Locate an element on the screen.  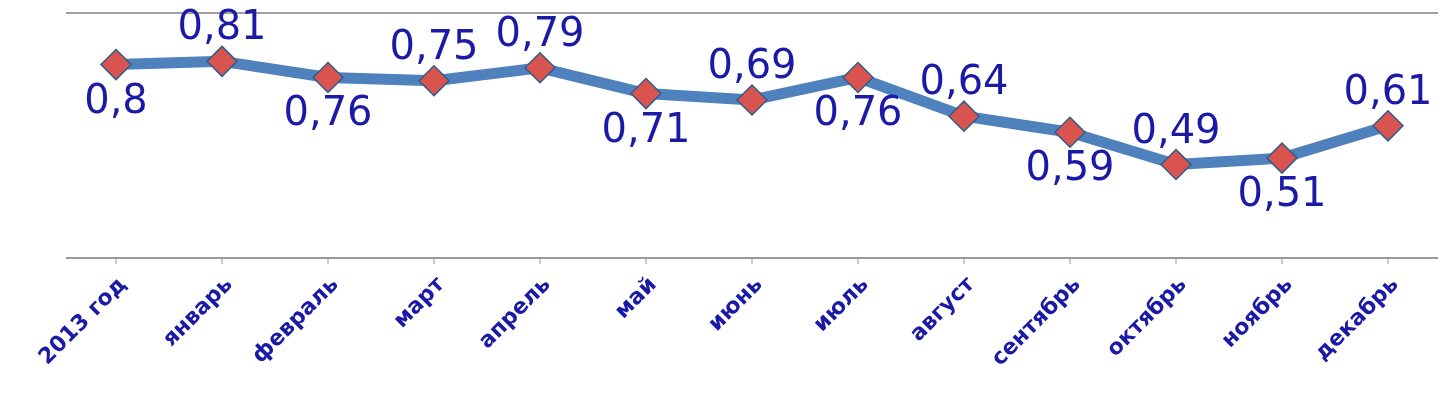
data-label: 0,71 is located at coordinates (646, 127).